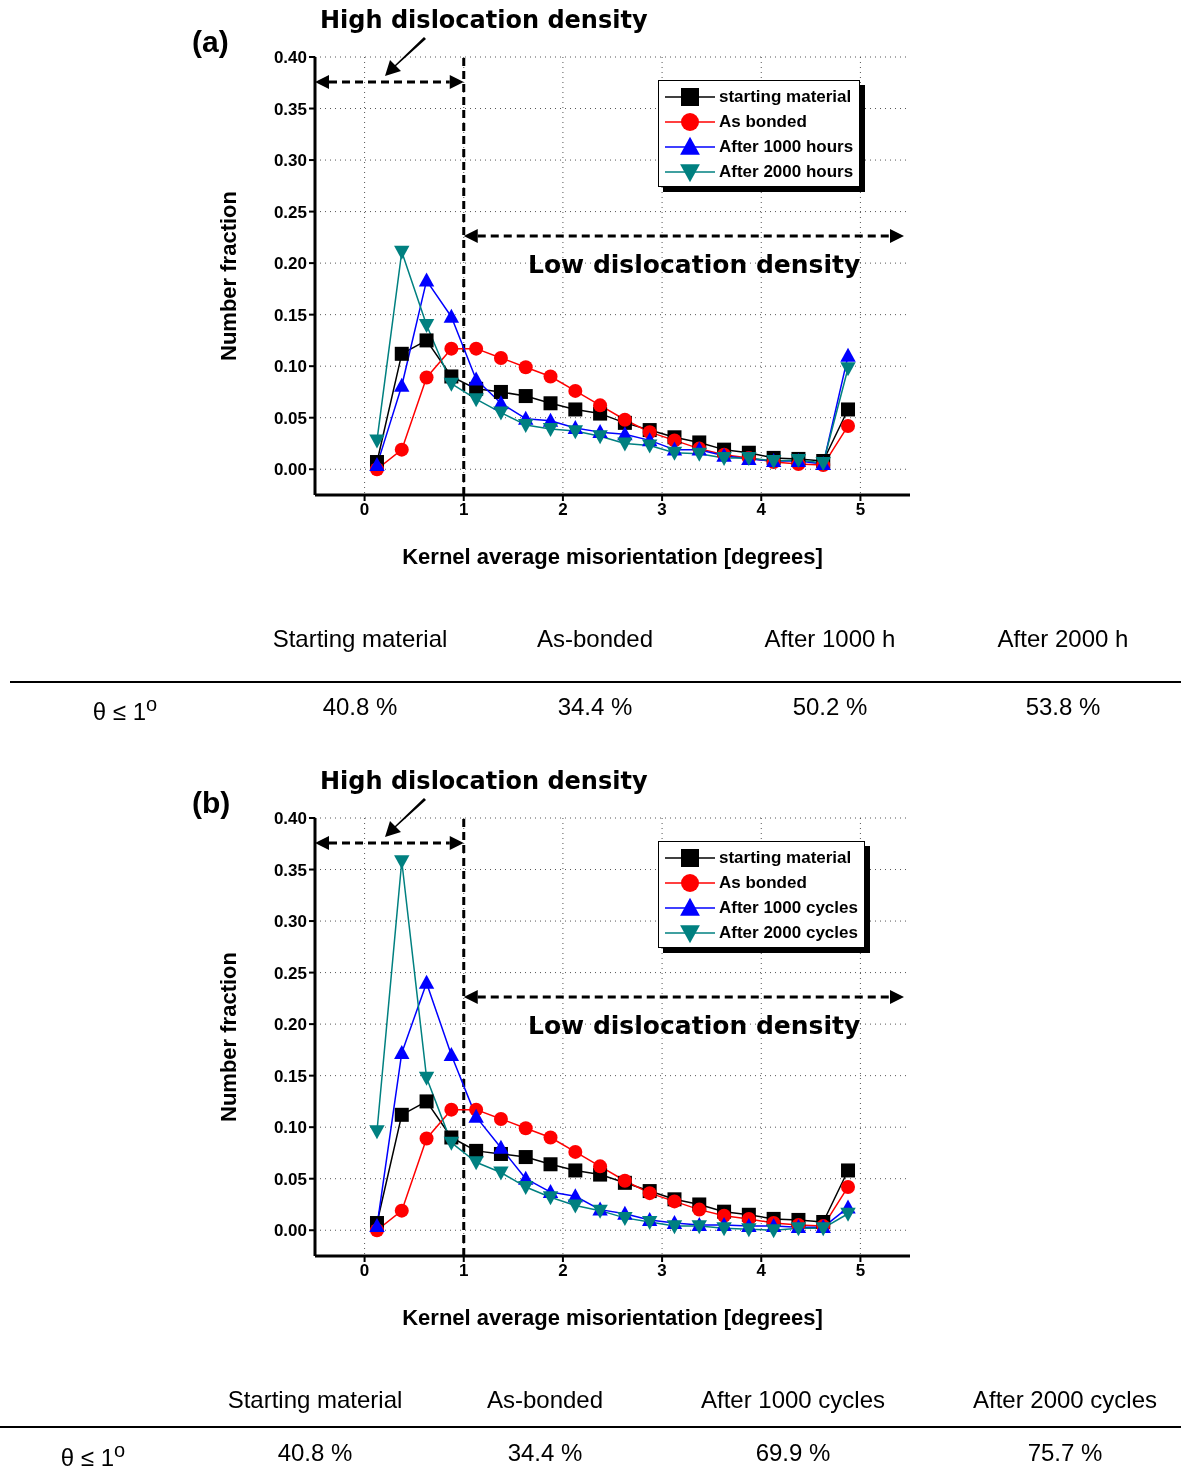  Describe the element at coordinates (793, 1452) in the screenshot. I see `text: 69.9 %` at that location.